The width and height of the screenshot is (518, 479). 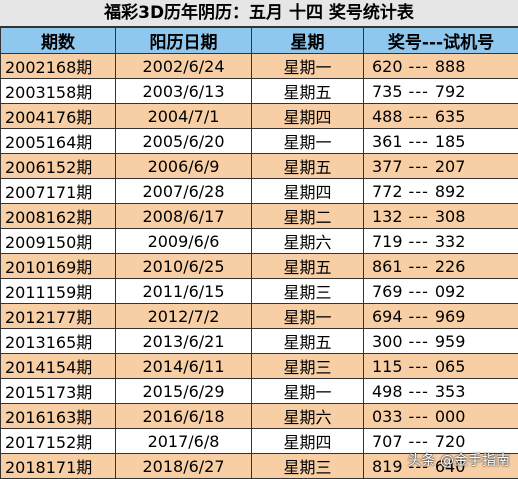 I want to click on prize-number: 719, so click(x=387, y=241).